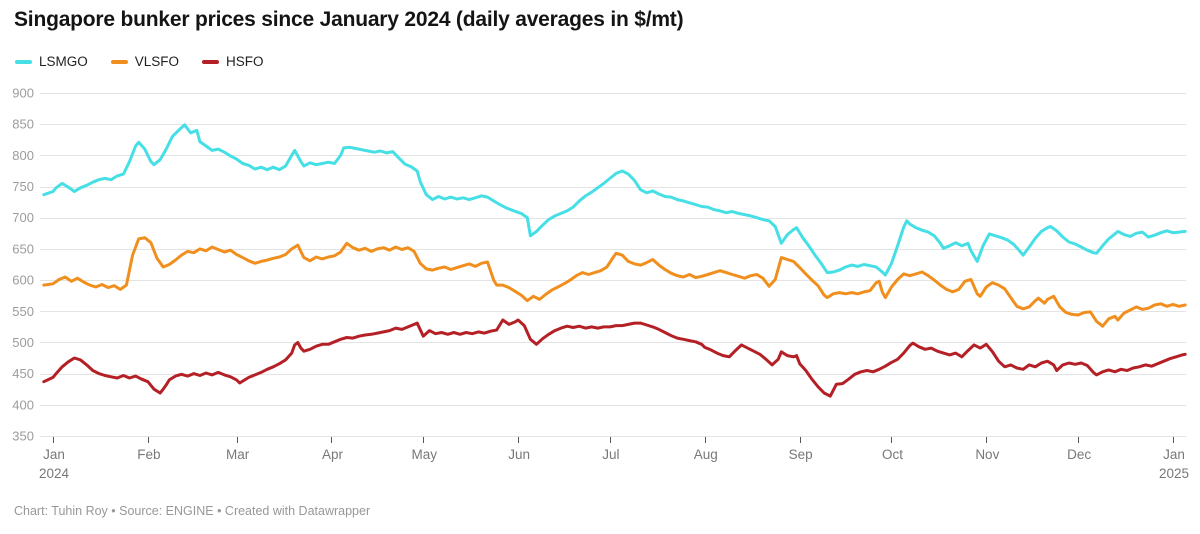 Image resolution: width=1200 pixels, height=534 pixels. I want to click on y-axis-label-850: 850, so click(23, 124).